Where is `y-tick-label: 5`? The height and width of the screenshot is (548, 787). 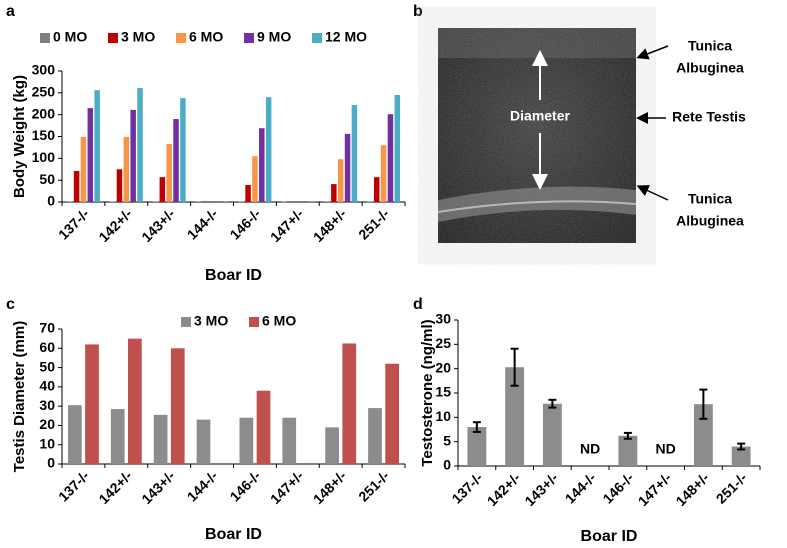 y-tick-label: 5 is located at coordinates (447, 440).